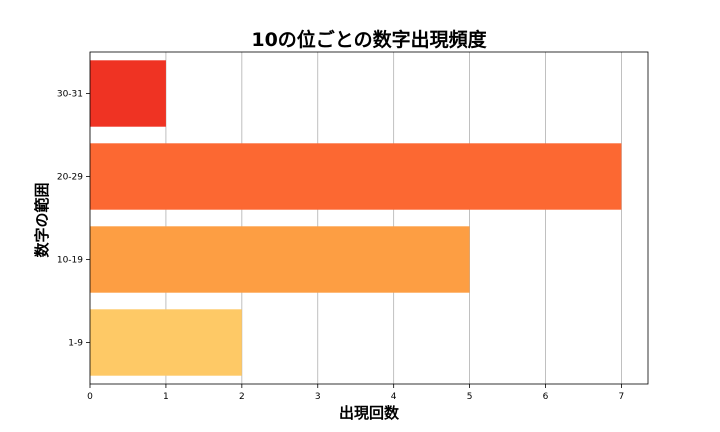 The height and width of the screenshot is (432, 720). What do you see at coordinates (42, 219) in the screenshot?
I see `y-axis-label: 数字の範囲` at bounding box center [42, 219].